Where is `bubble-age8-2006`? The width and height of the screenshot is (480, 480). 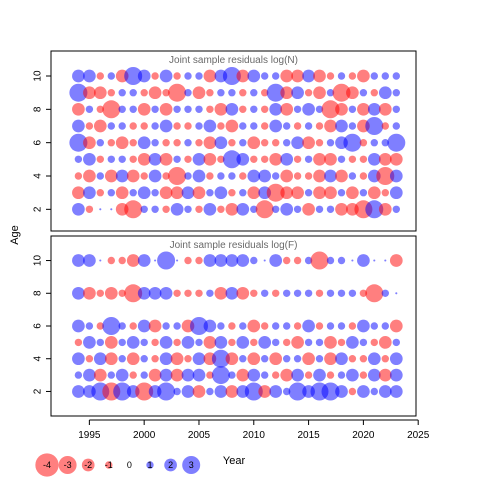 bubble-age8-2006 is located at coordinates (210, 109).